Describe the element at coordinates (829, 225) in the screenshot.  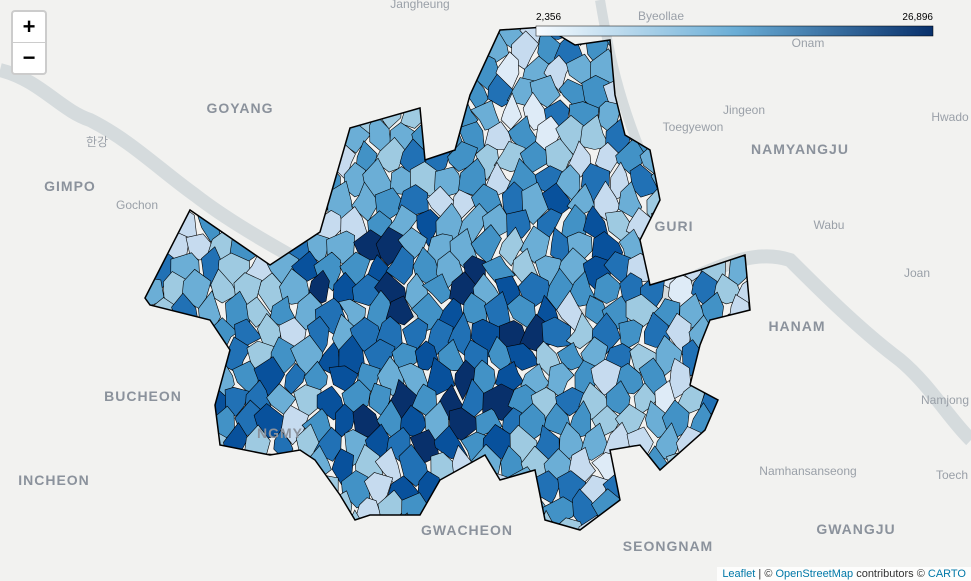
I see `place-label: Wabu` at that location.